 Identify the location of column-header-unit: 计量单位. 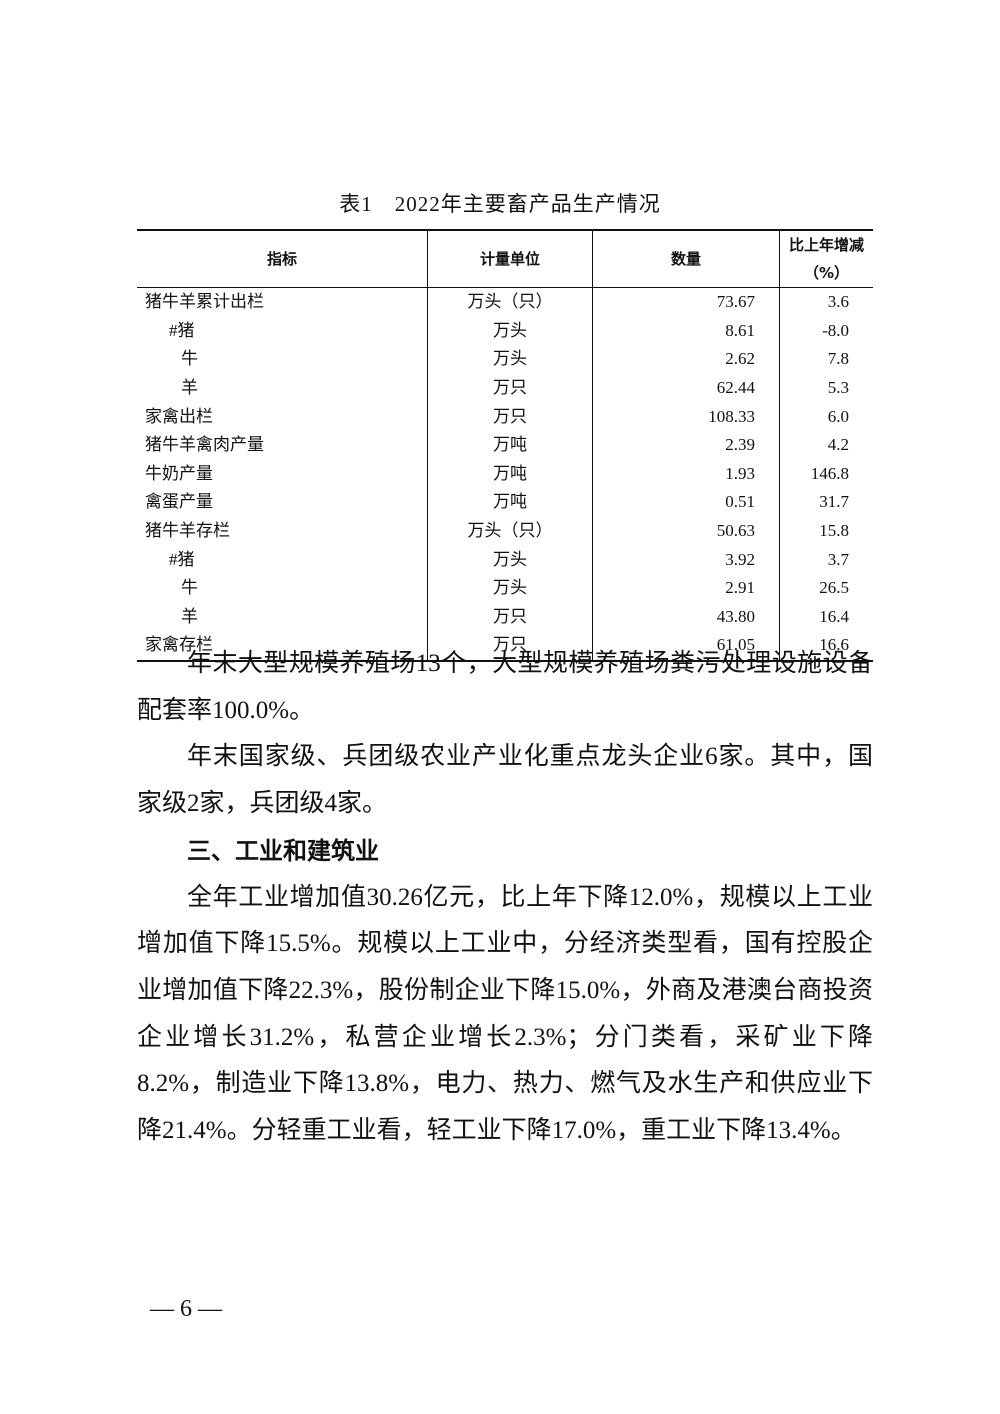
(510, 259).